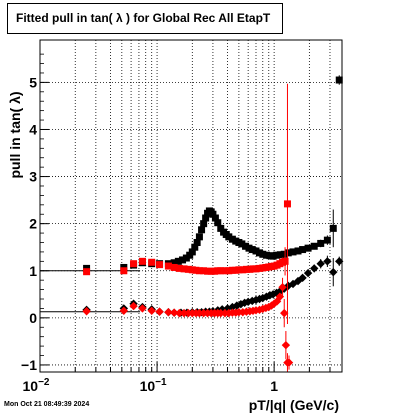 Image resolution: width=400 pixels, height=414 pixels. I want to click on x-tick-label: 1, so click(274, 386).